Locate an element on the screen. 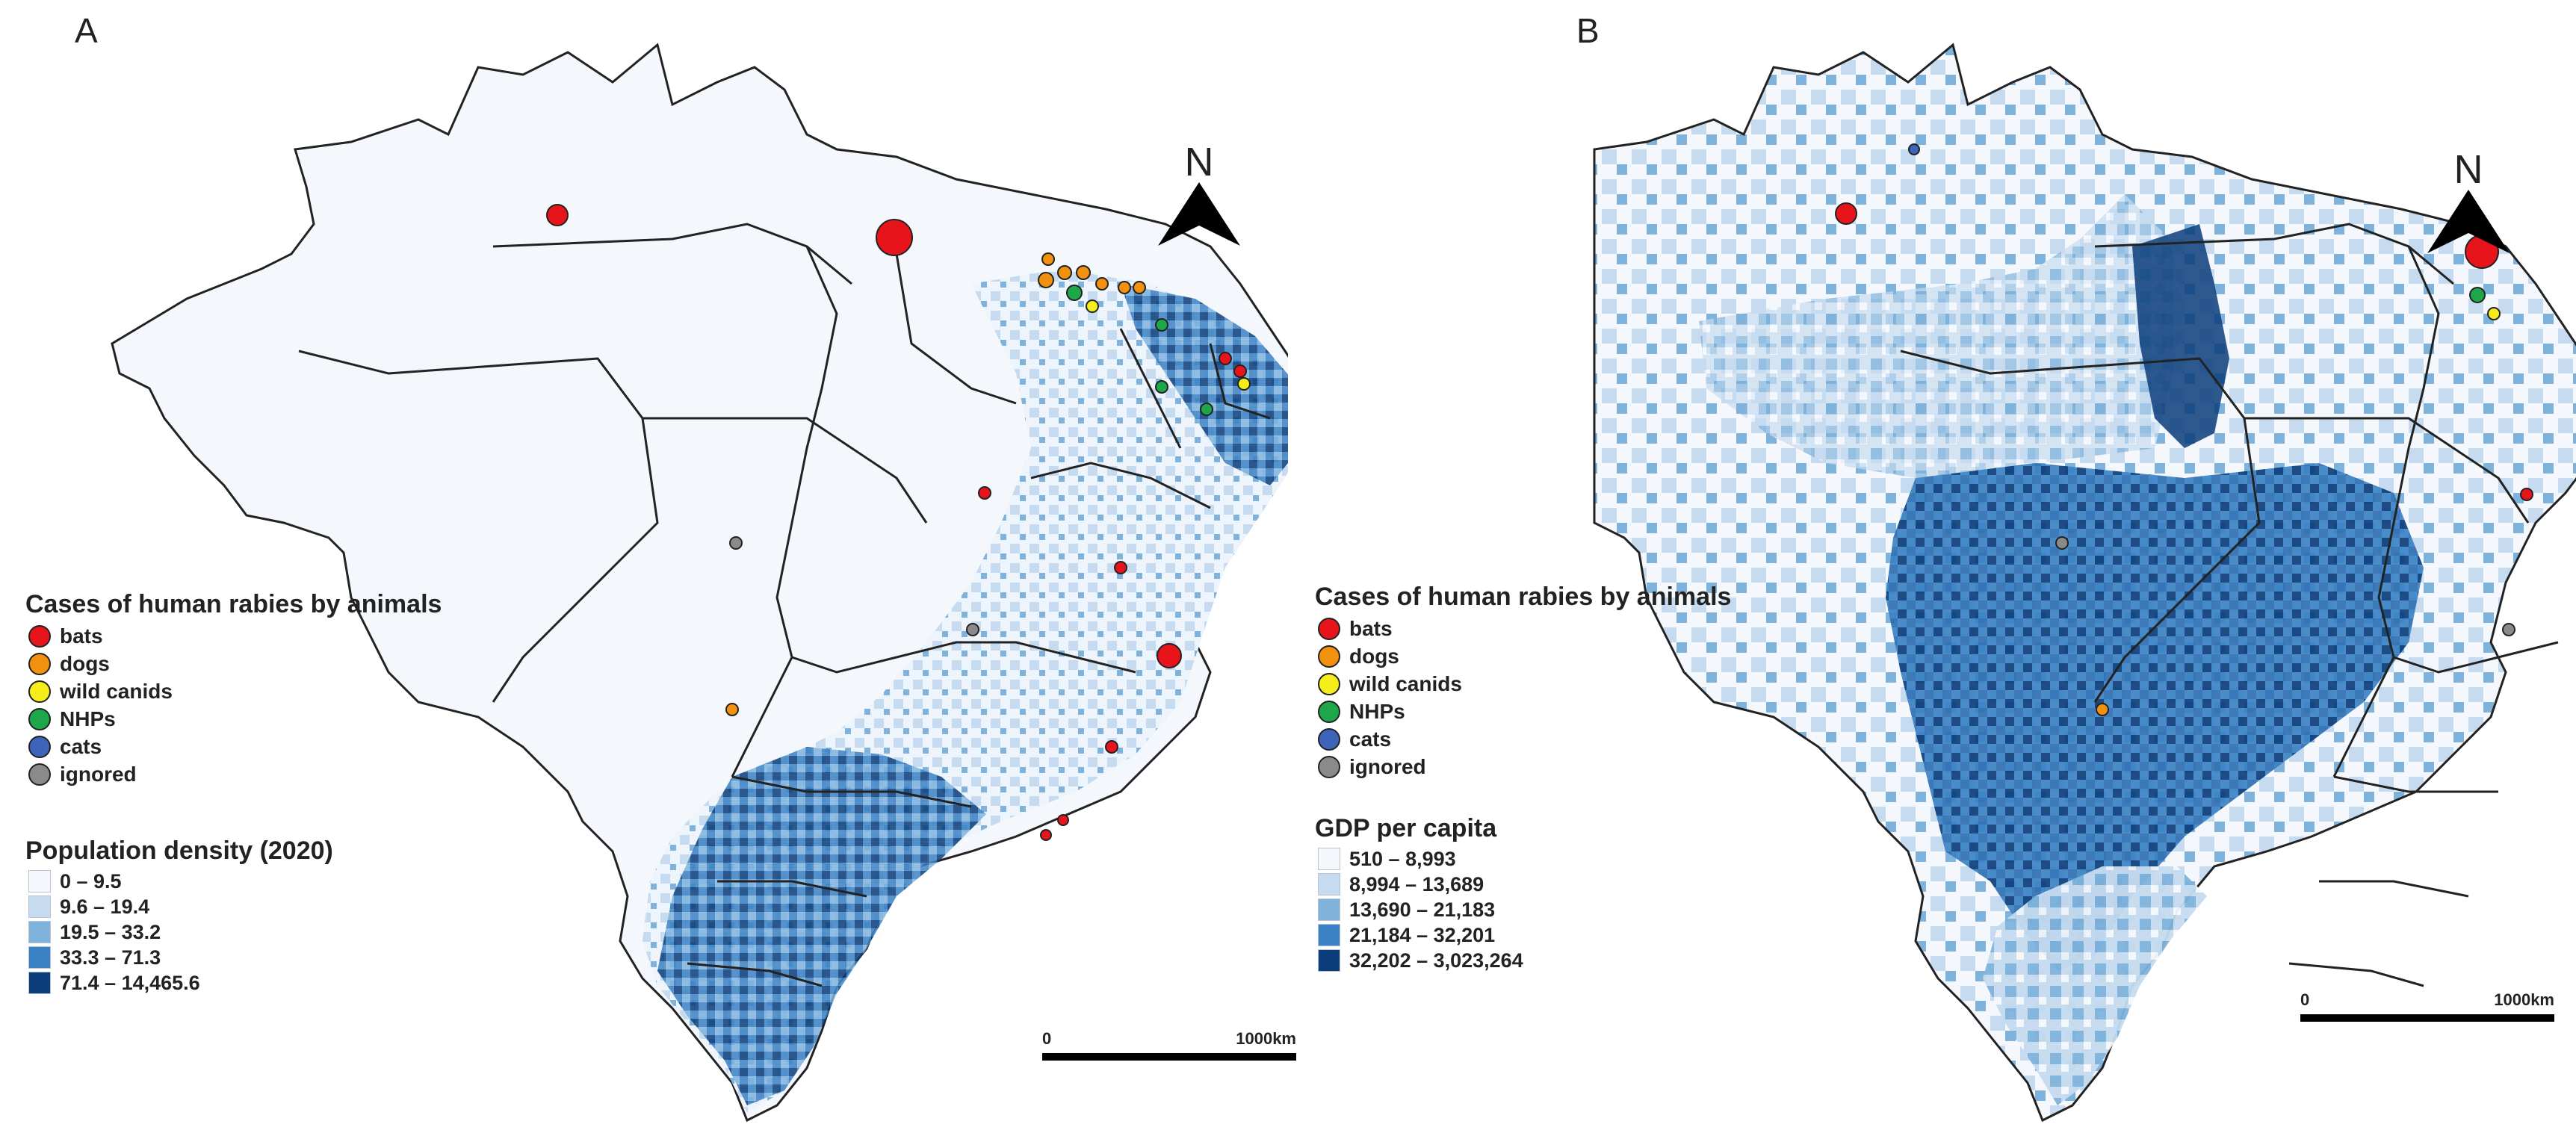 The image size is (2576, 1136). legend-label: wild canids is located at coordinates (116, 691).